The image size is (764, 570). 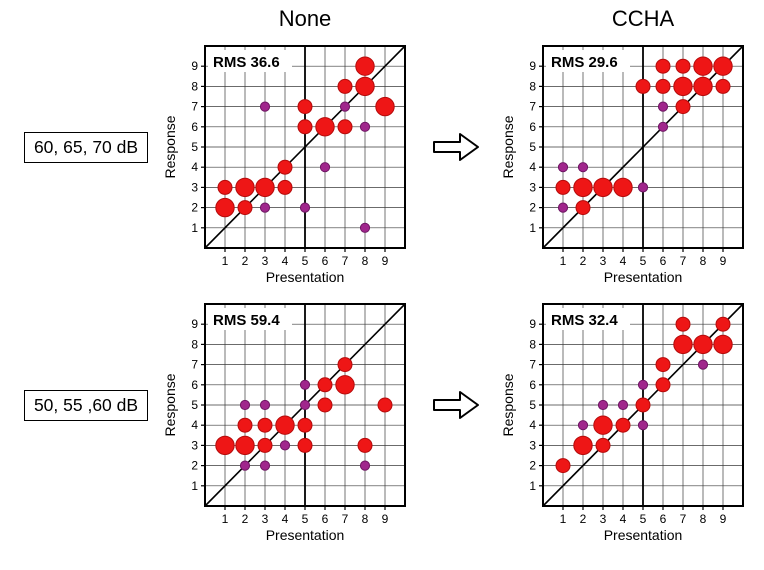 I want to click on x-tick-label: 6, so click(x=663, y=261).